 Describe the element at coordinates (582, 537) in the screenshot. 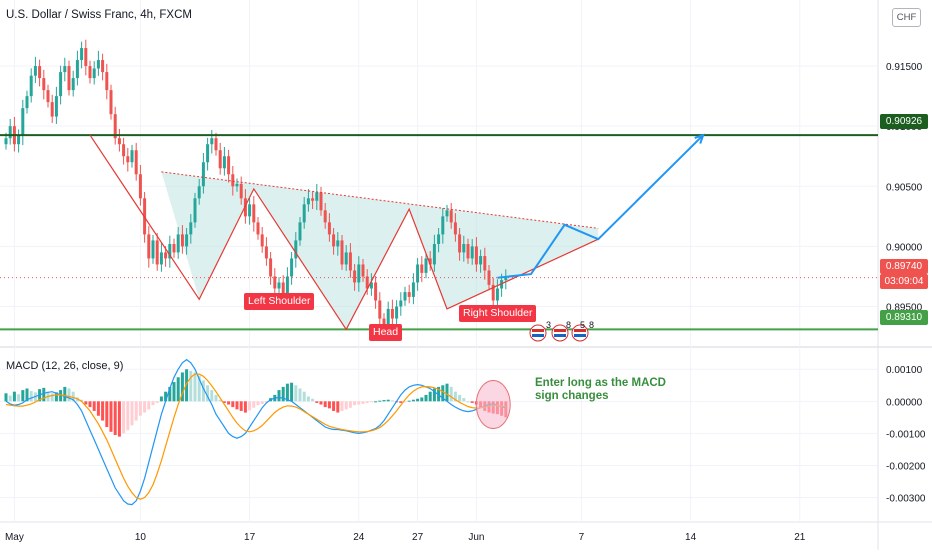

I see `time-tick-label: 7` at that location.